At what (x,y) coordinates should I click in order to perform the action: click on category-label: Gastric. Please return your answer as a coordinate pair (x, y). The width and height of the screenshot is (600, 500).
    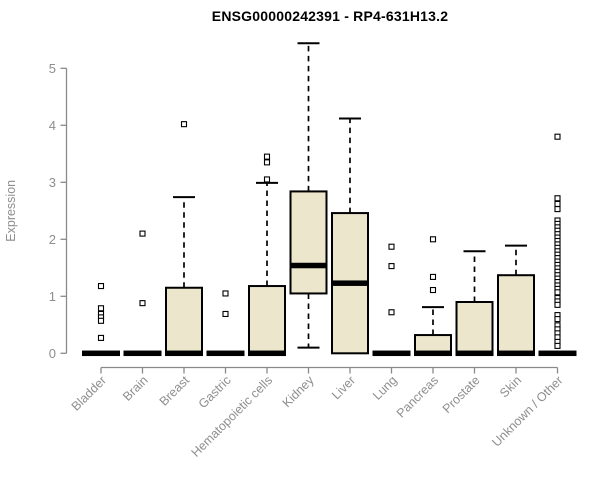
    Looking at the image, I should click on (215, 392).